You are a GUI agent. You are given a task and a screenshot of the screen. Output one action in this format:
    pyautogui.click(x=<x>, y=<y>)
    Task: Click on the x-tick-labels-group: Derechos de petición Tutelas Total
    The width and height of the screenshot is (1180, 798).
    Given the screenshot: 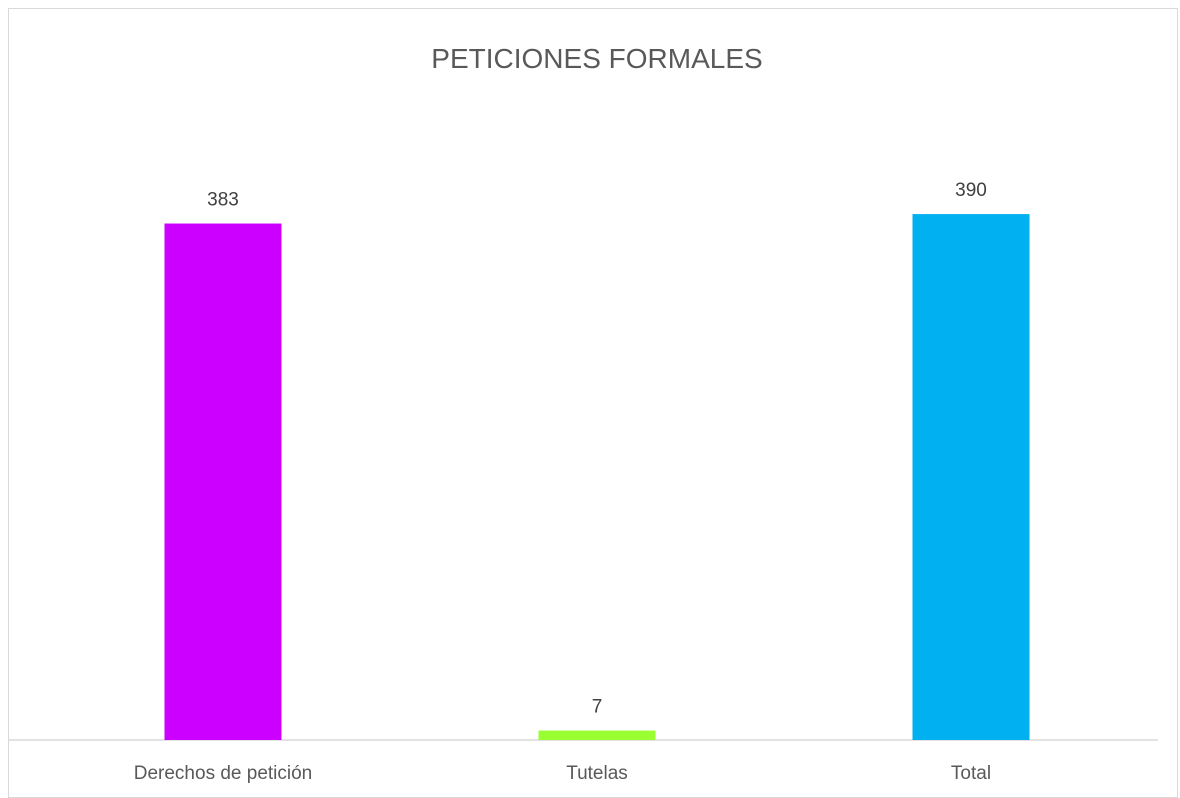 What is the action you would take?
    pyautogui.click(x=562, y=773)
    